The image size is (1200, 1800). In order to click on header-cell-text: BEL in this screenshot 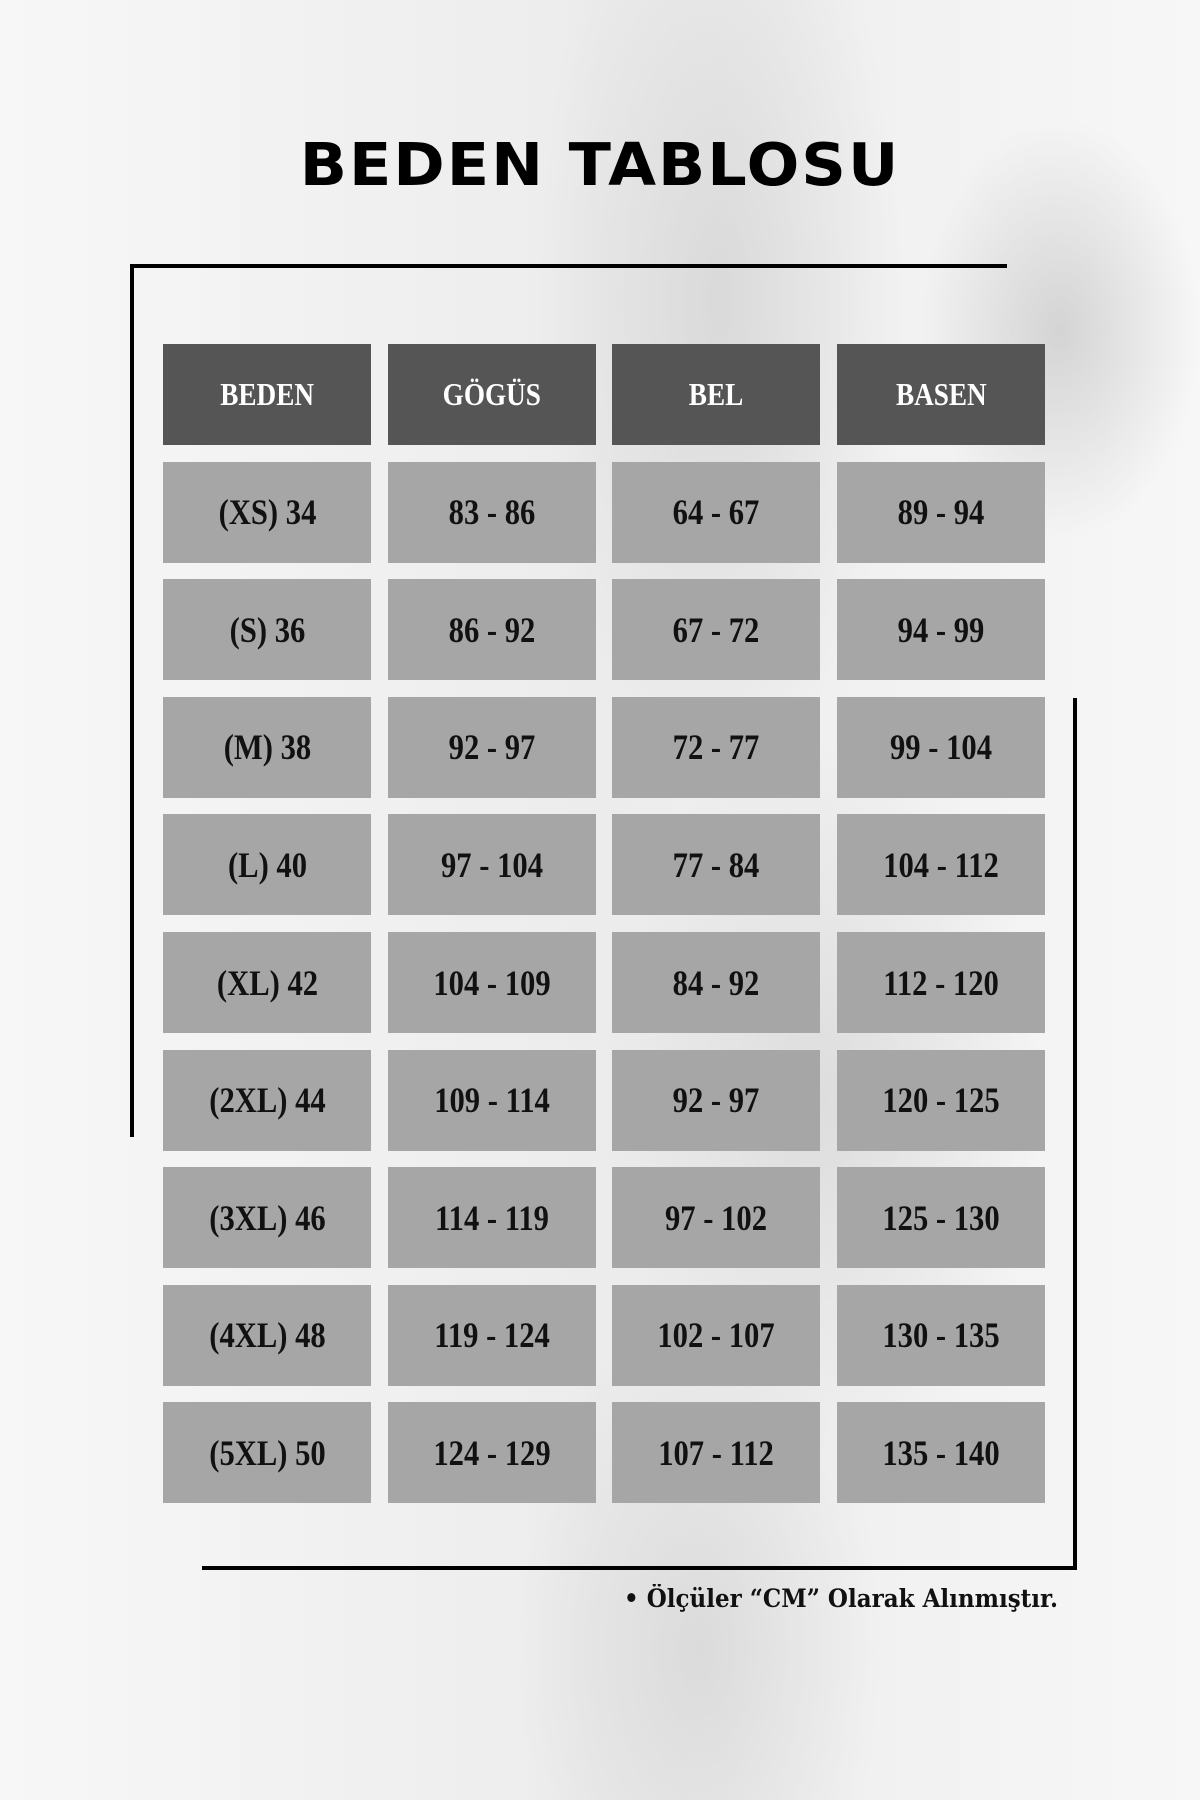, I will do `click(716, 394)`.